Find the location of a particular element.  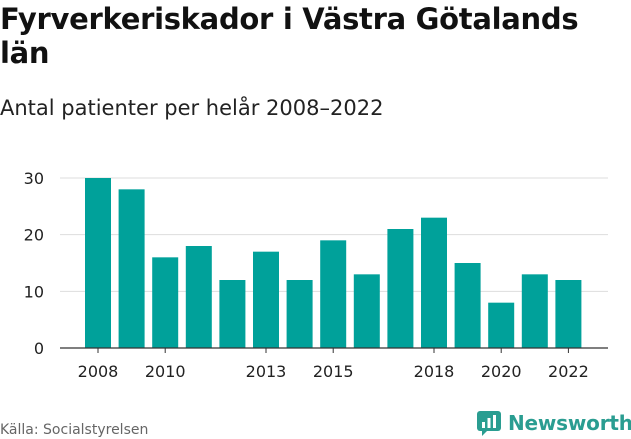

bar-2014 is located at coordinates (299, 314).